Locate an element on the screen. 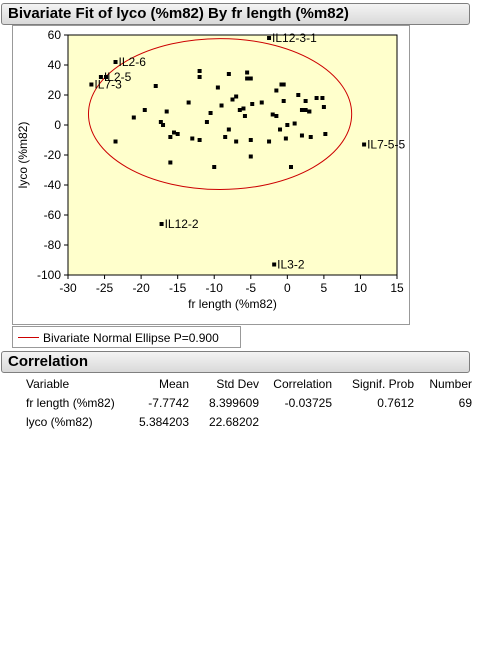  cell-variable: lyco (%m82) is located at coordinates (59, 422).